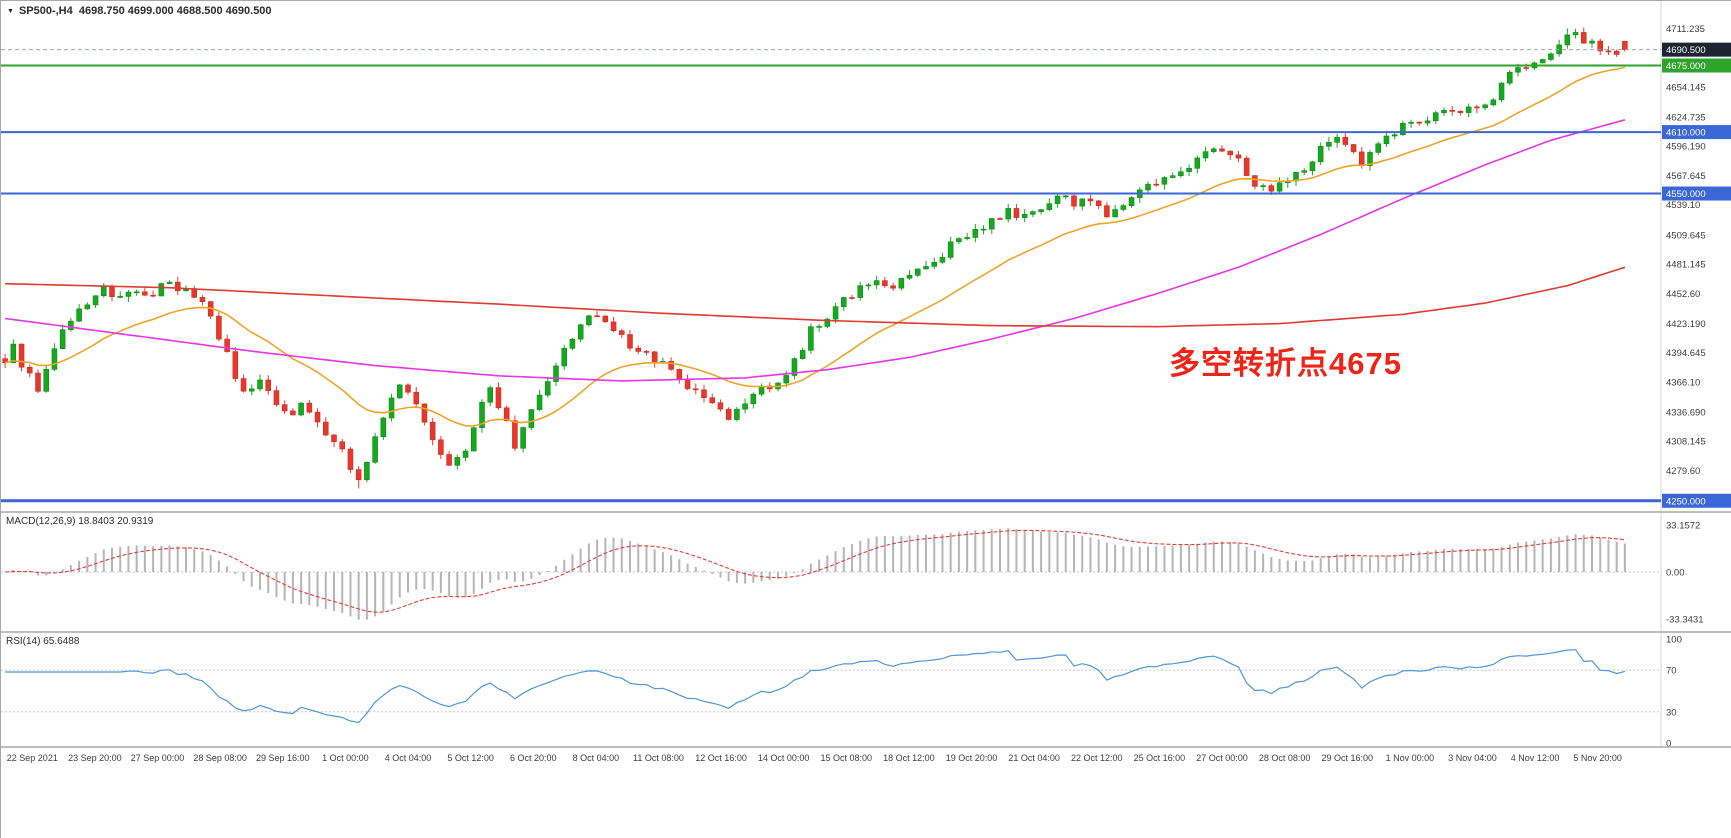 The height and width of the screenshot is (838, 1731). What do you see at coordinates (43, 641) in the screenshot?
I see `rsi-indicator-label: RSI(14) 65.6488` at bounding box center [43, 641].